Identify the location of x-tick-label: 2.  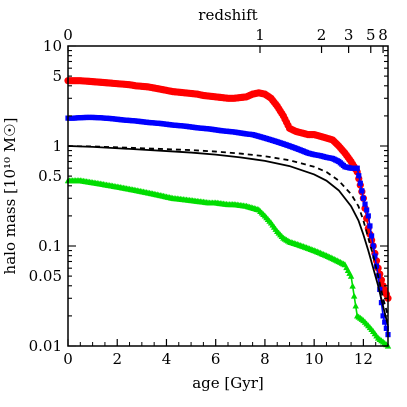
(117, 359).